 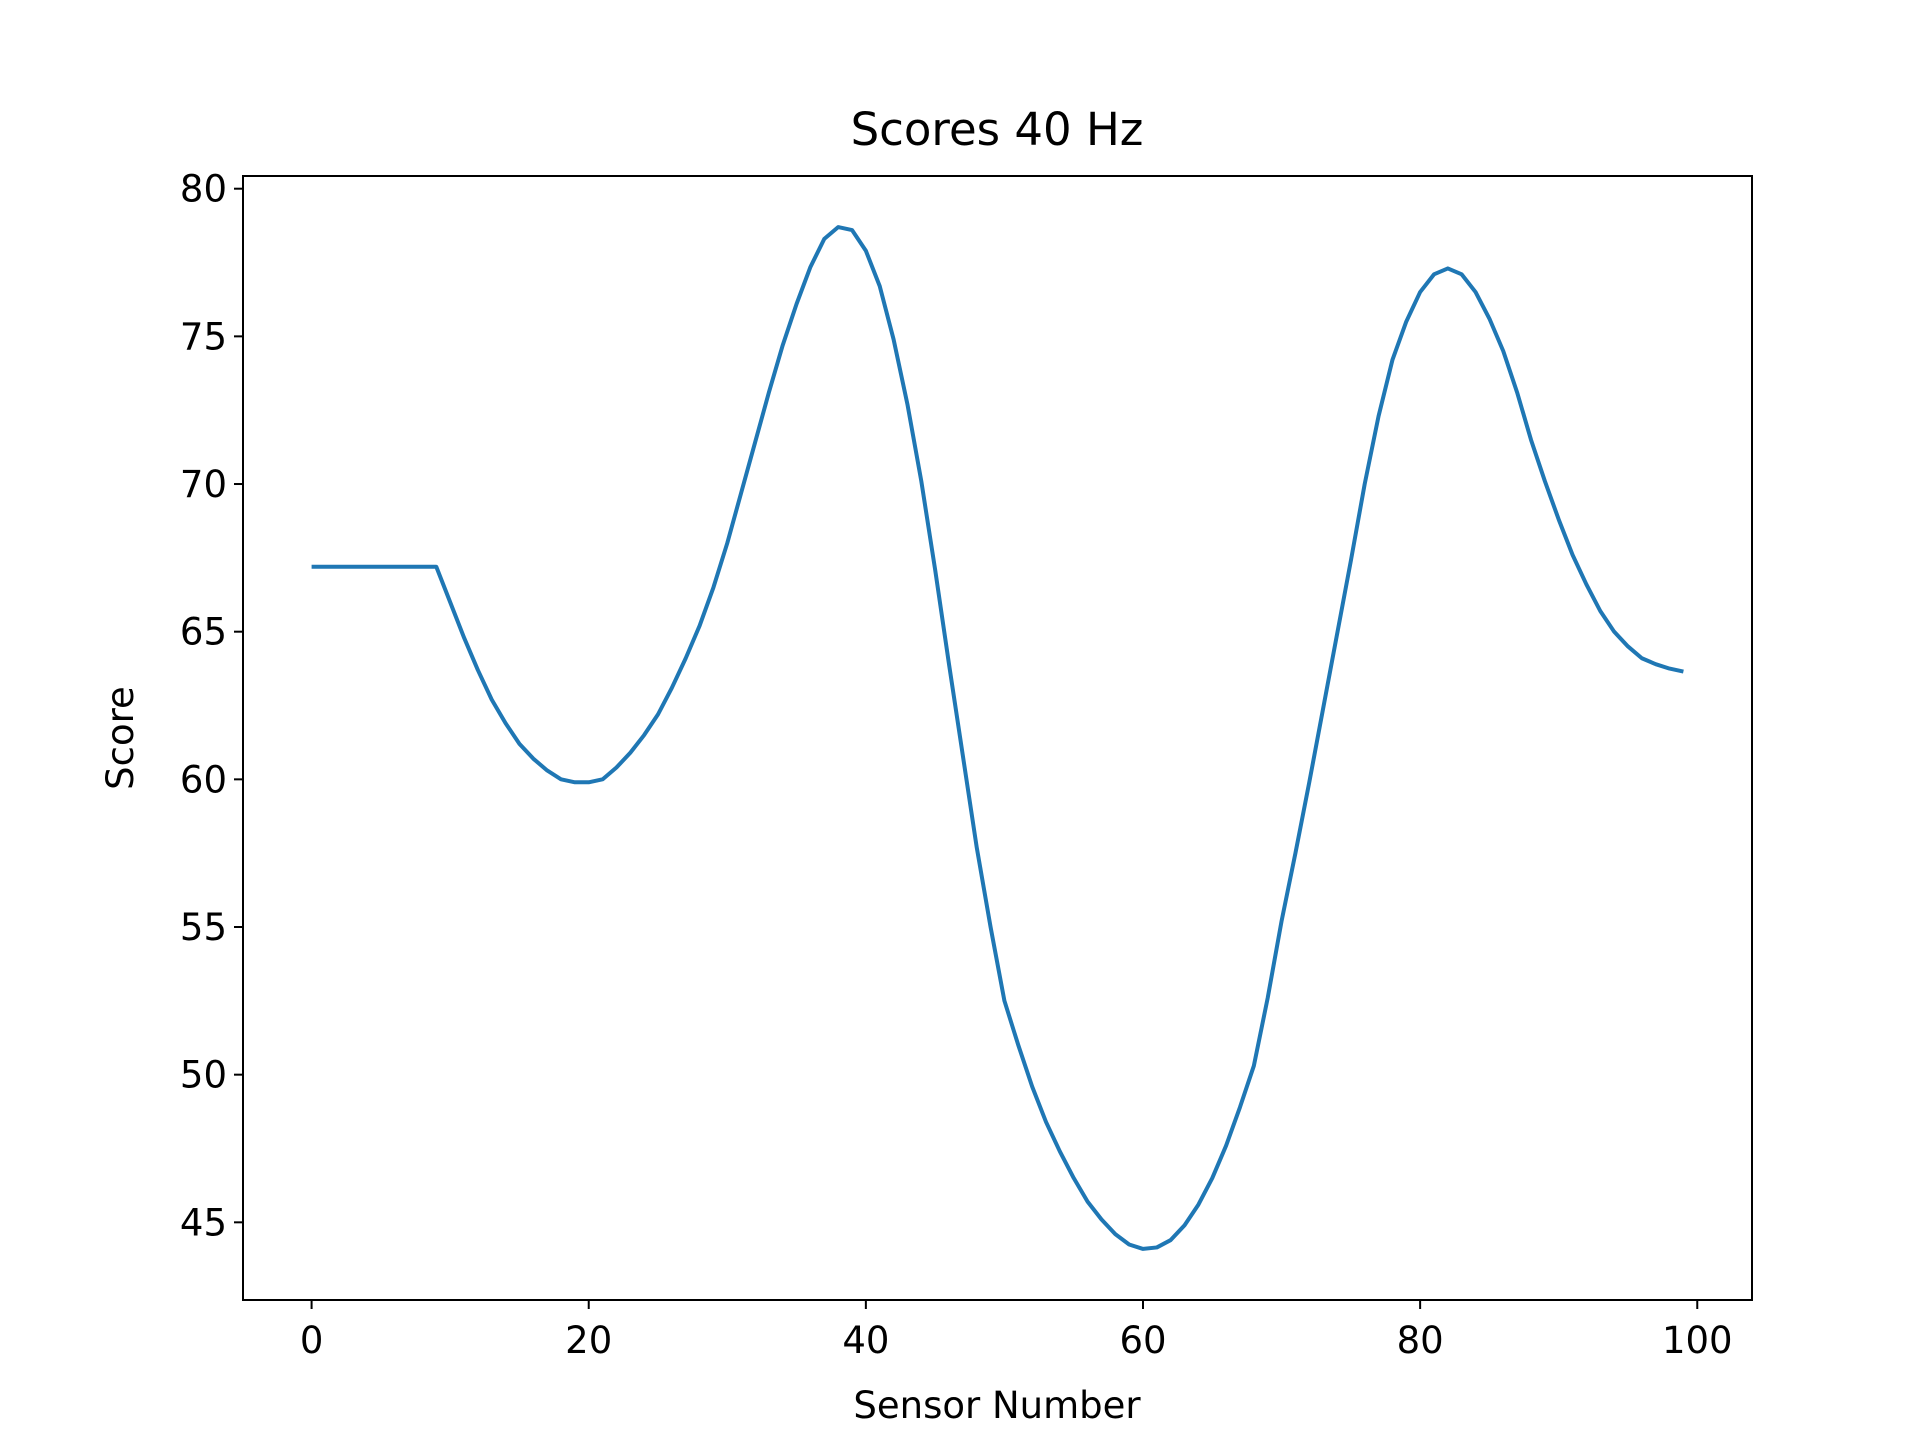 I want to click on chart-title: Scores 40 Hz, so click(x=997, y=129).